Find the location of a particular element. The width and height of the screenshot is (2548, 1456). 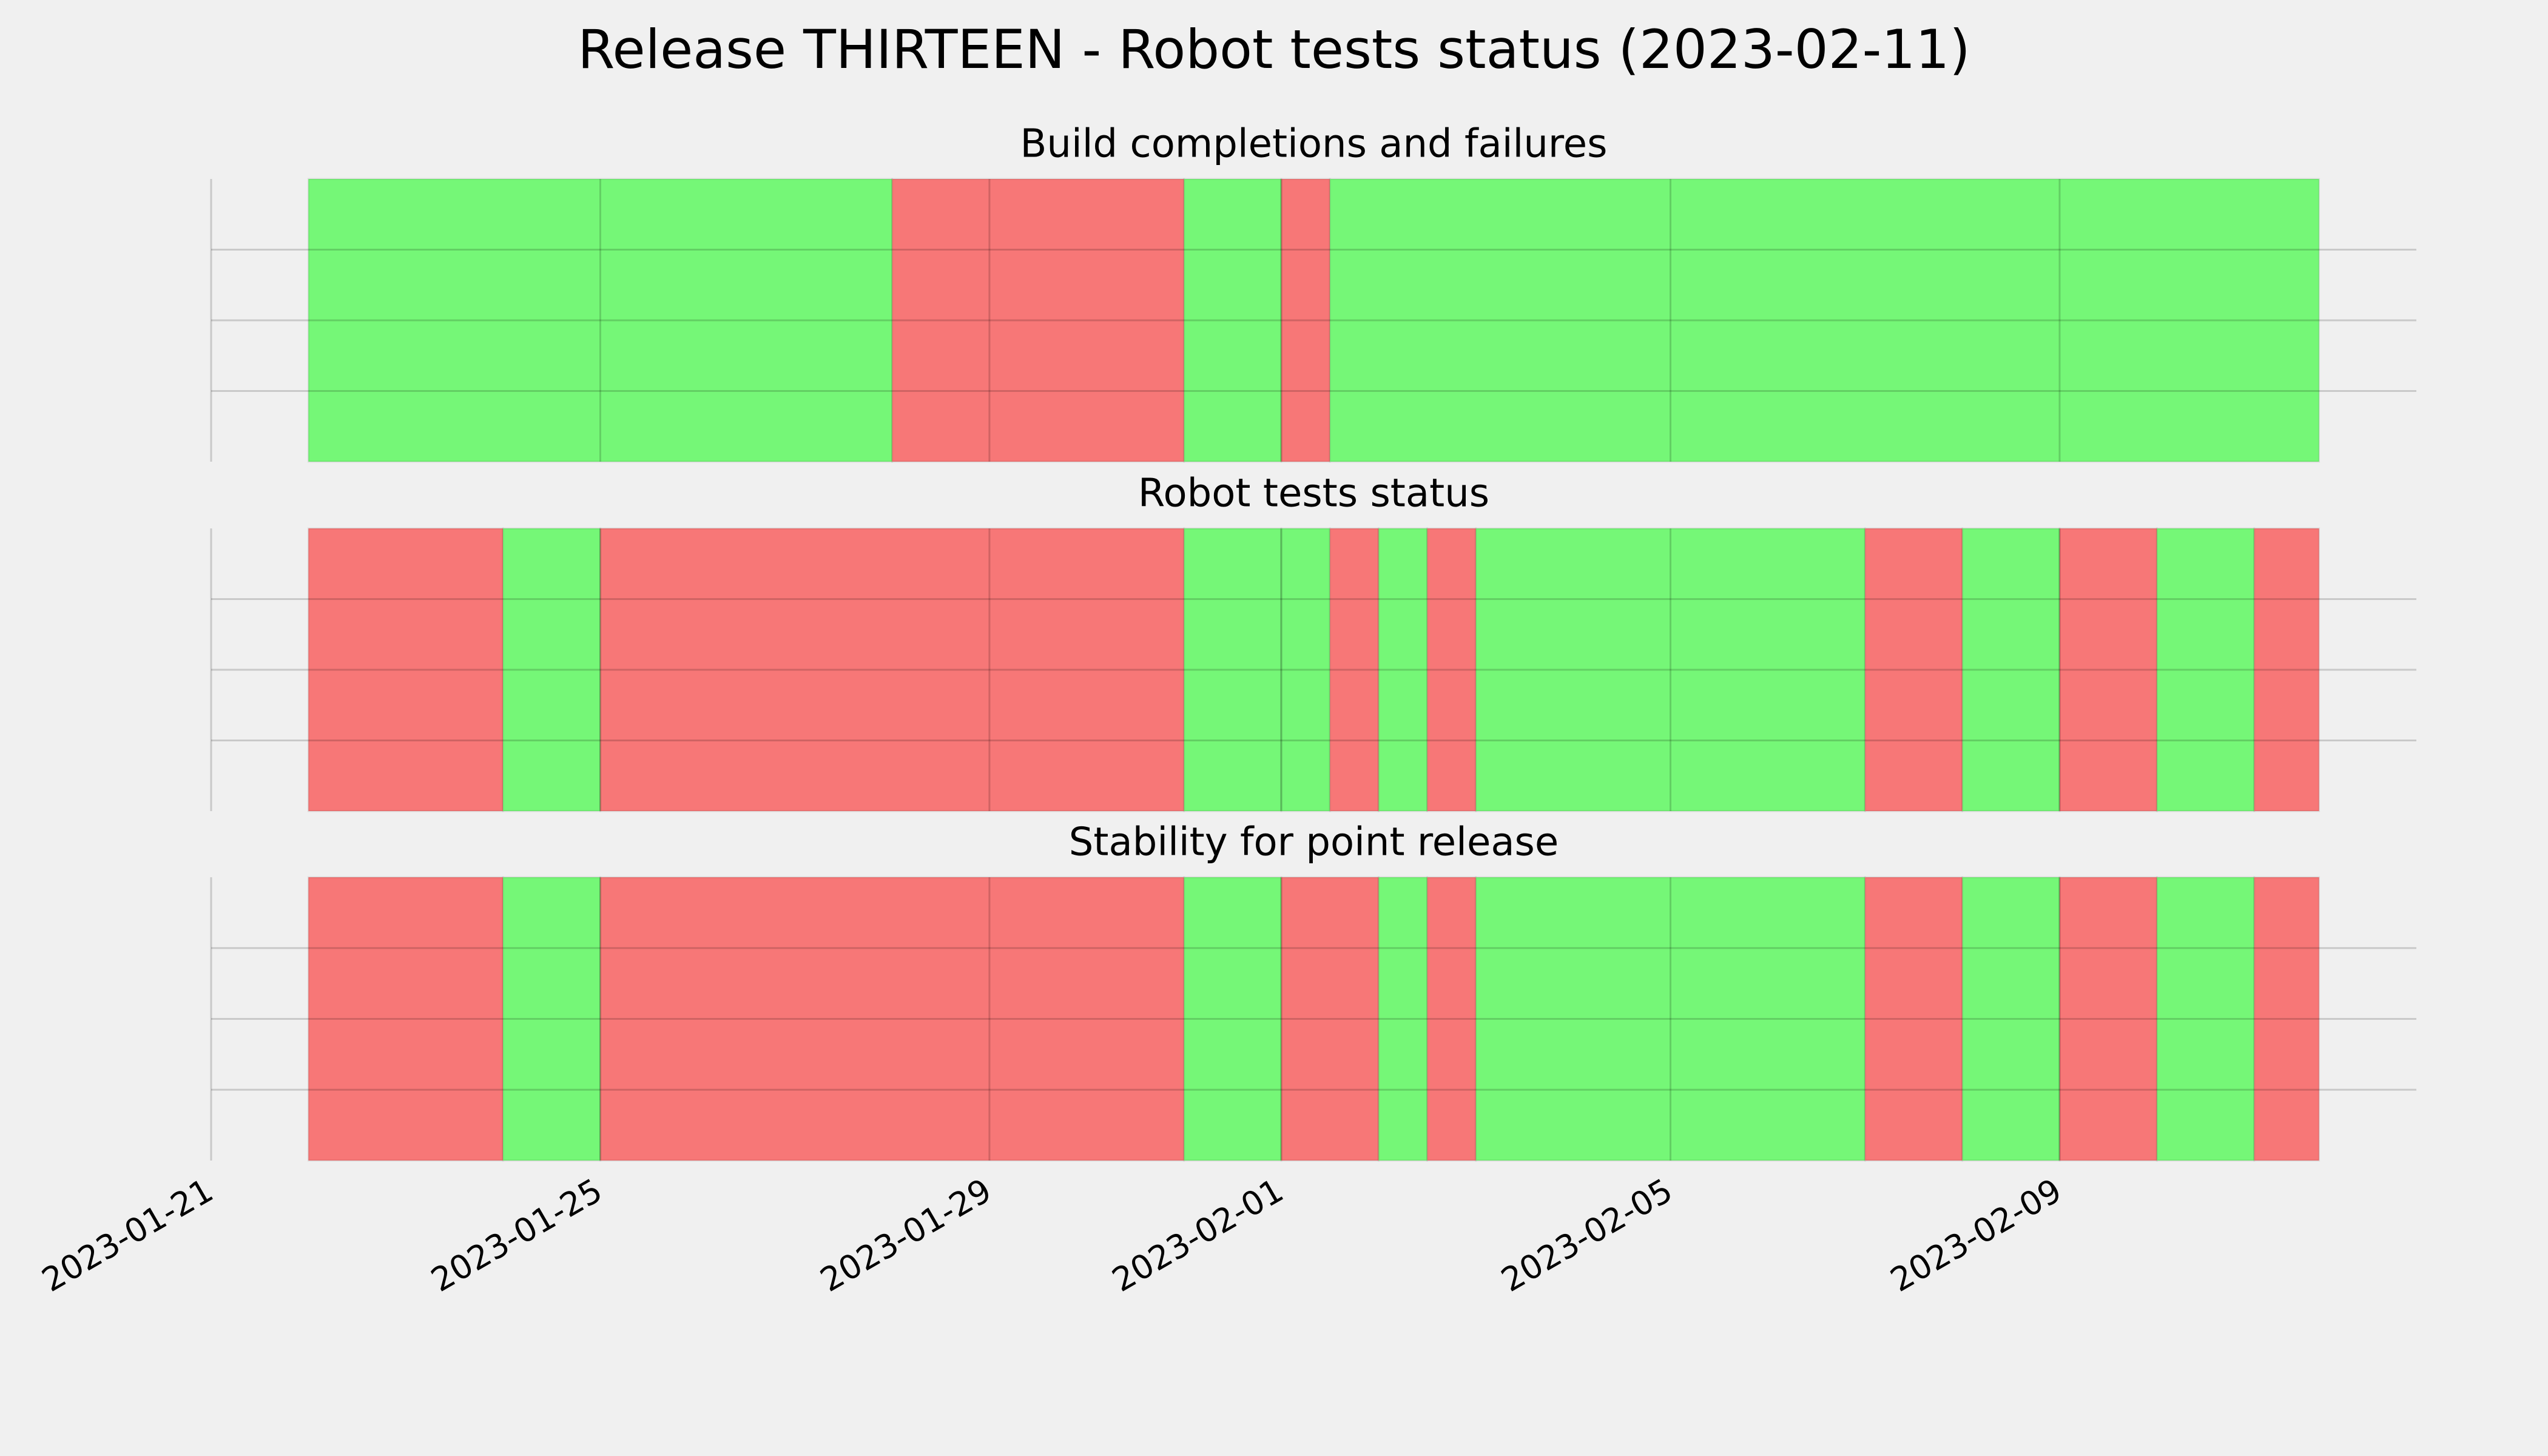

panel-title: Stability for point release is located at coordinates (1314, 842).